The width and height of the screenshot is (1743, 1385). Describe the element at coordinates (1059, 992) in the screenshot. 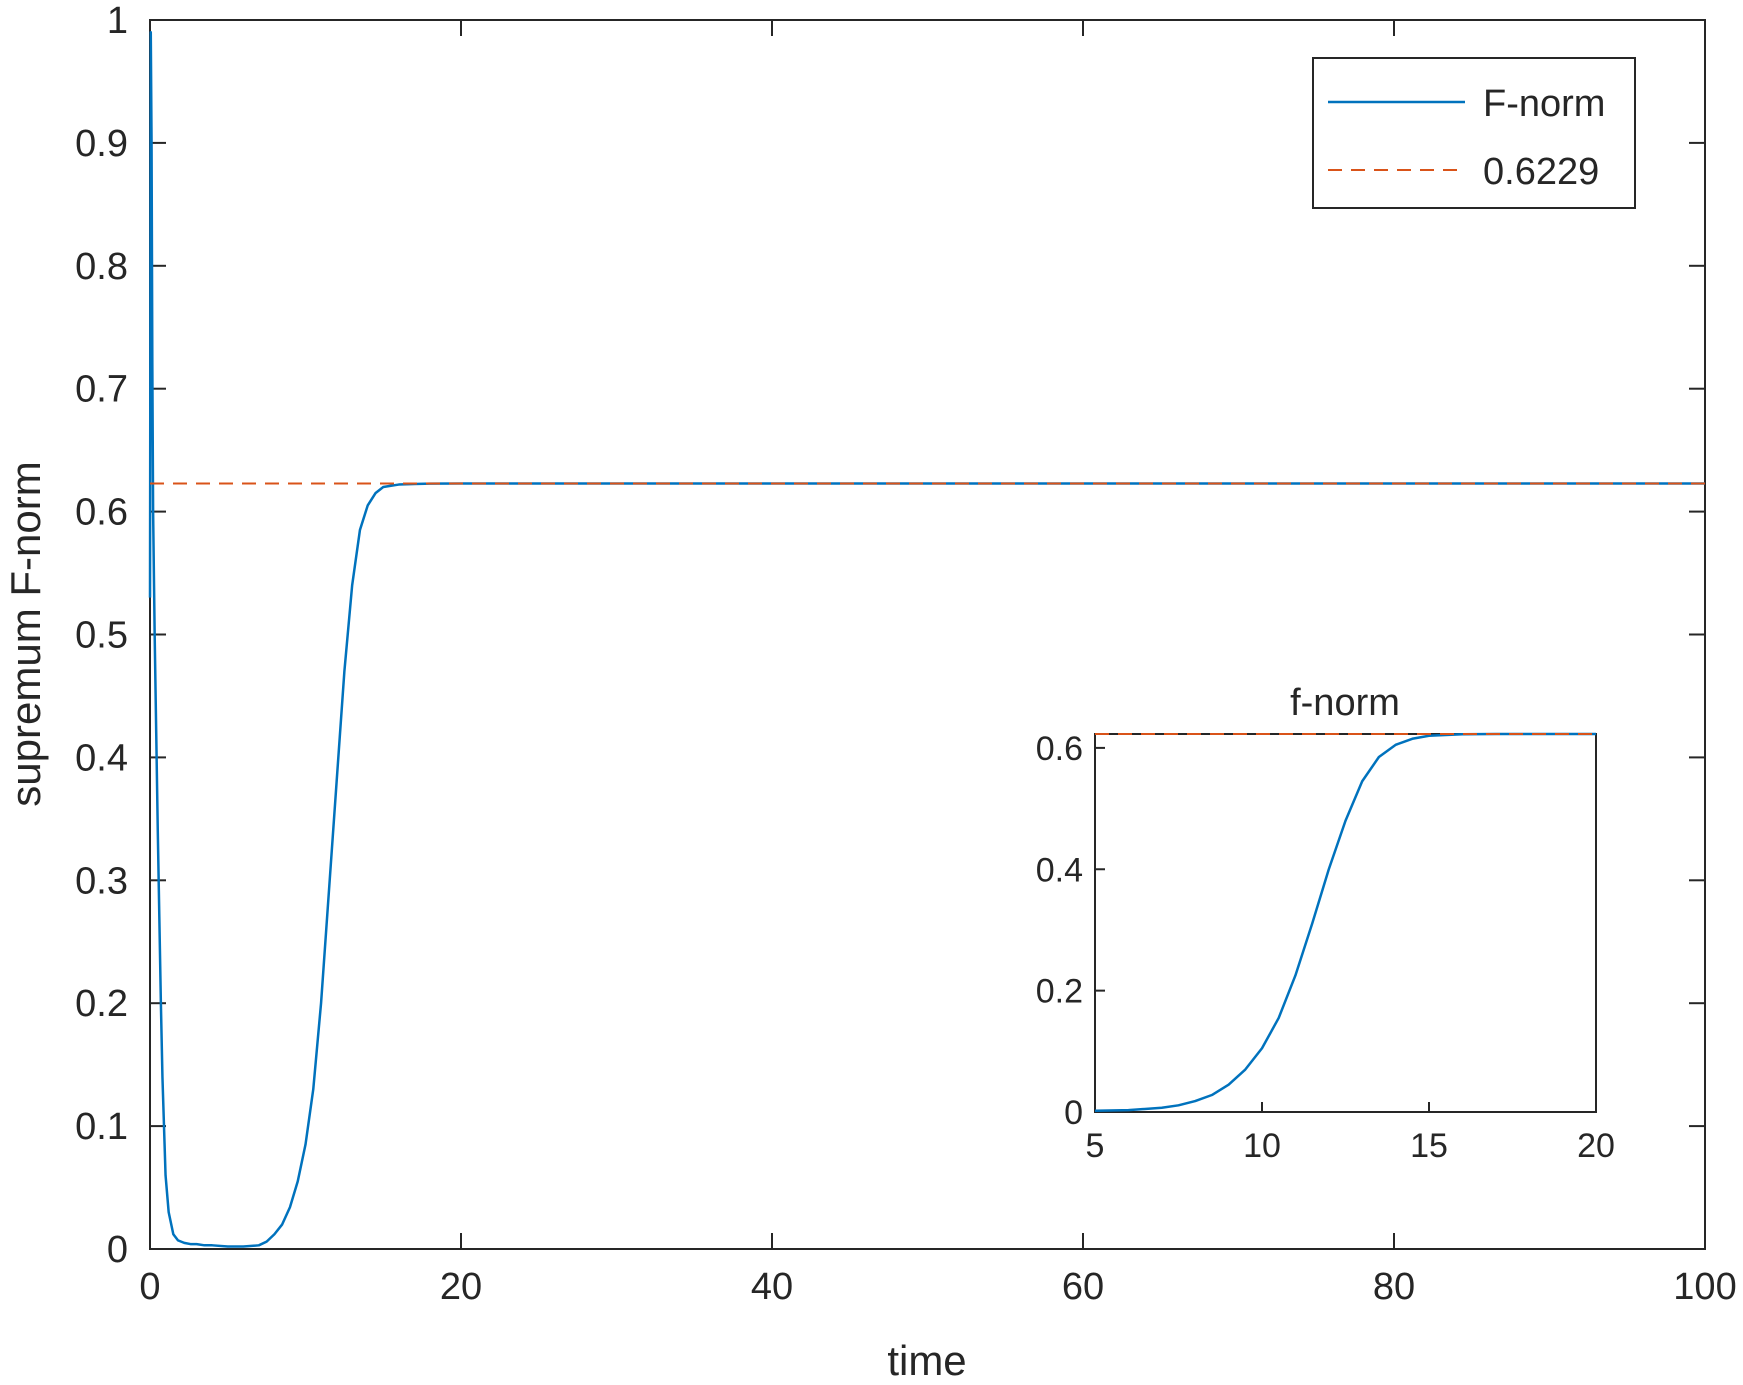

I see `inset-y-tick-label: 0.2` at that location.